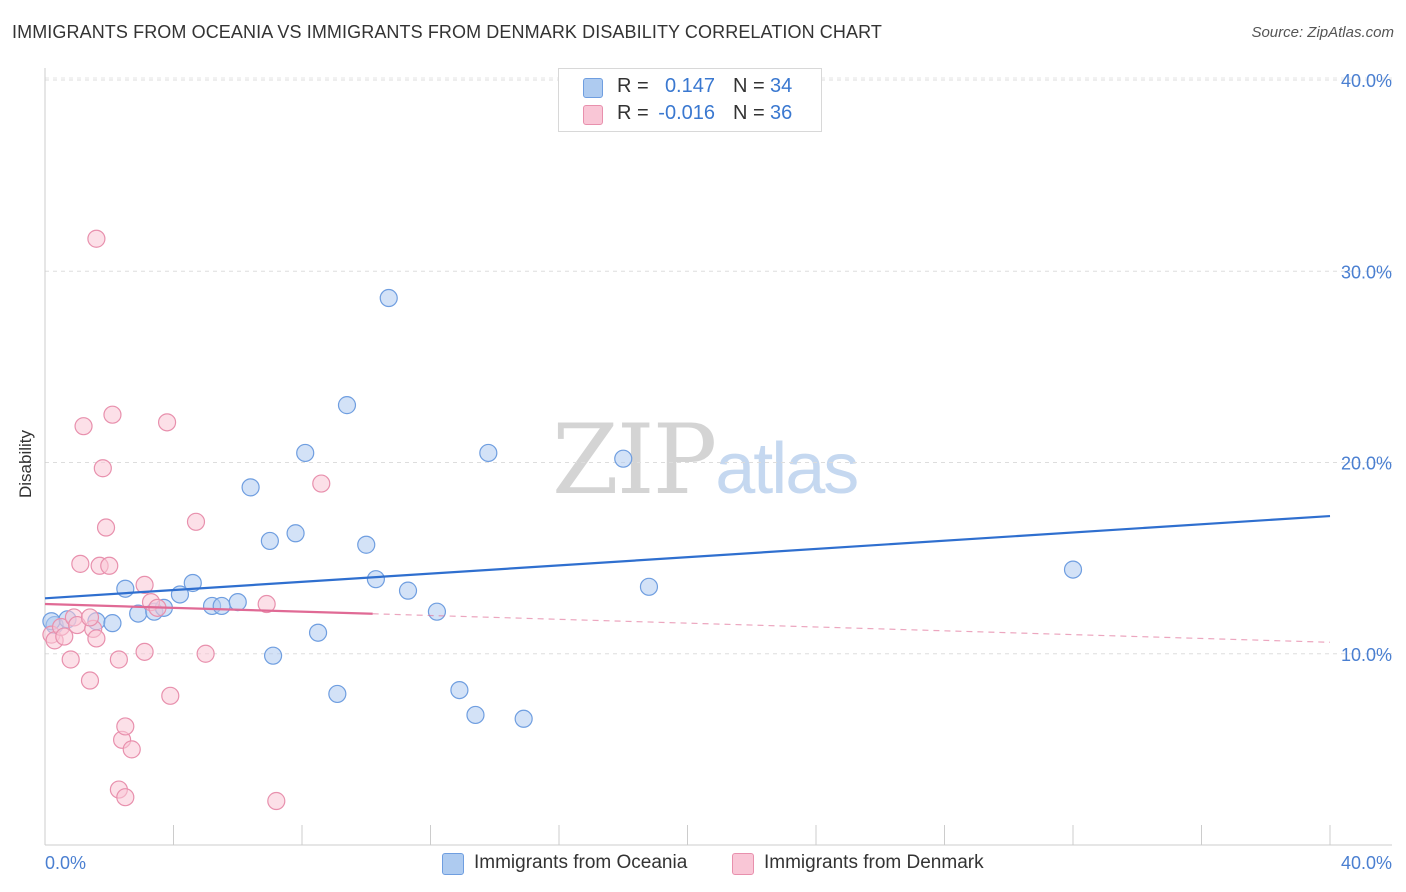 Image resolution: width=1406 pixels, height=892 pixels. I want to click on legend-n-value: 36, so click(781, 113).